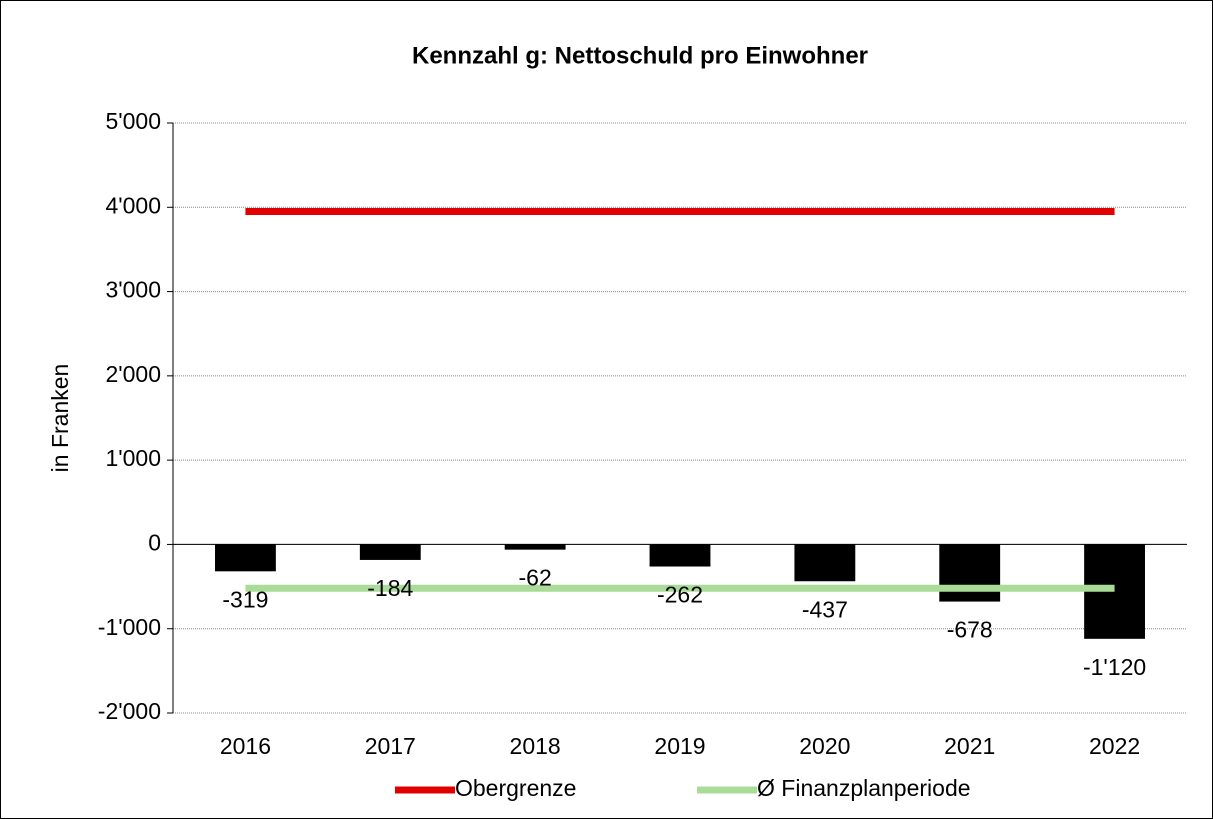 The height and width of the screenshot is (819, 1213). What do you see at coordinates (864, 788) in the screenshot?
I see `legend-label: Ø Finanzplanperiode` at bounding box center [864, 788].